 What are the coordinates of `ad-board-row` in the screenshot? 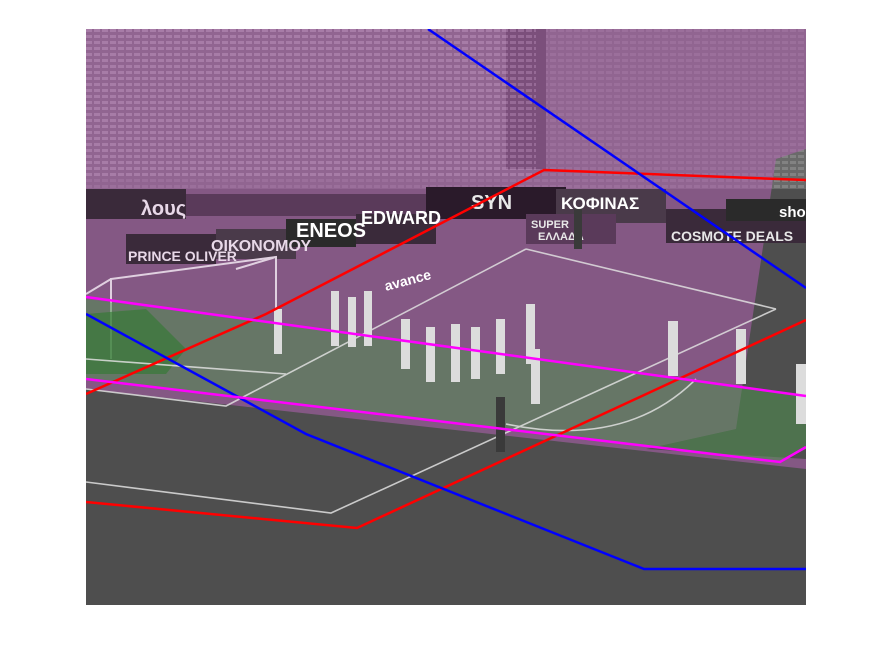 It's located at (446, 225).